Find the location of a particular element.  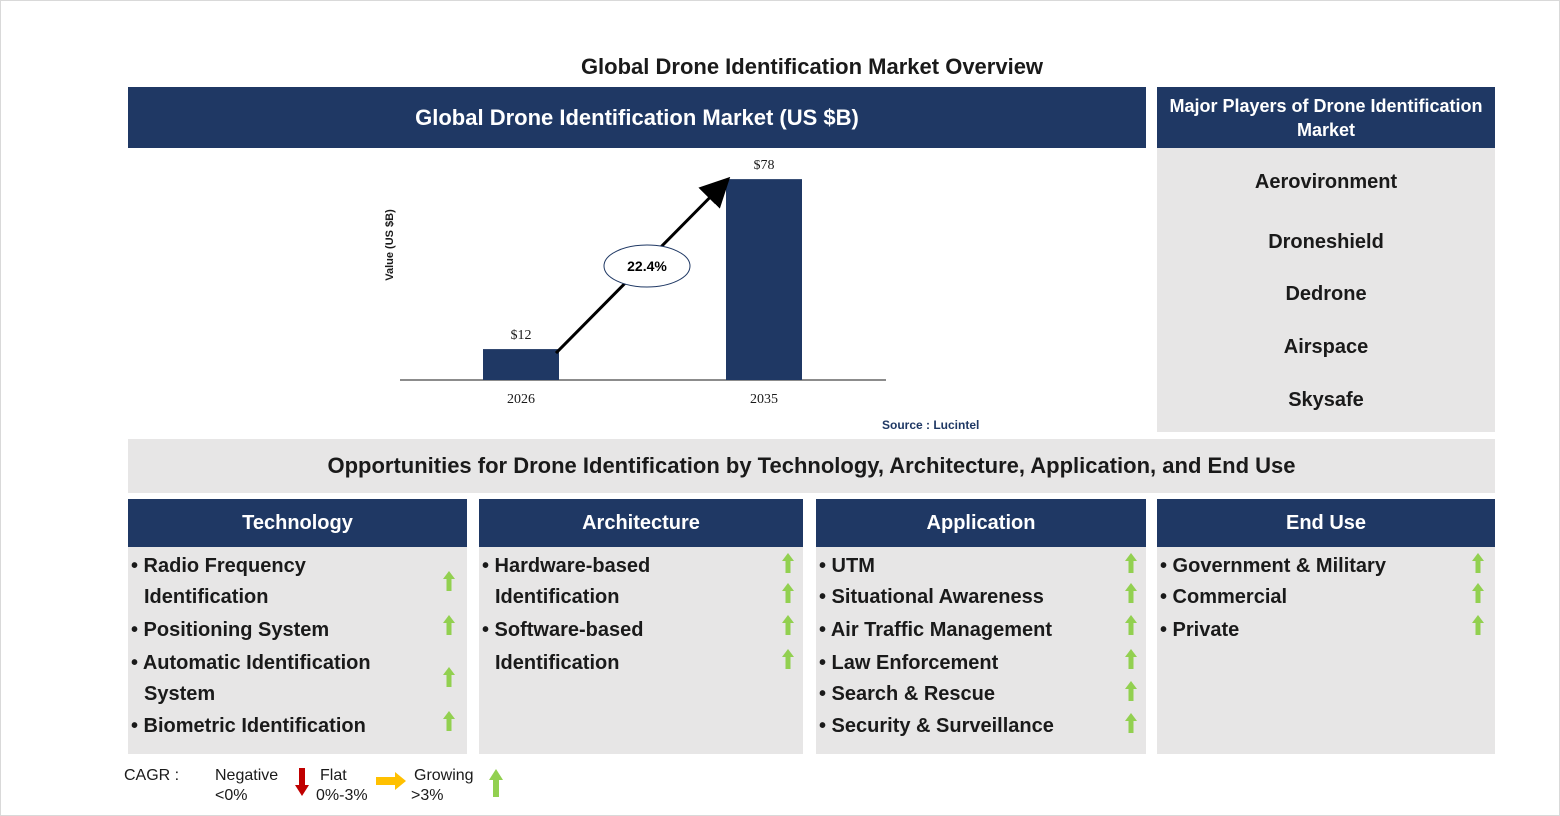

bar-2026 is located at coordinates (521, 364).